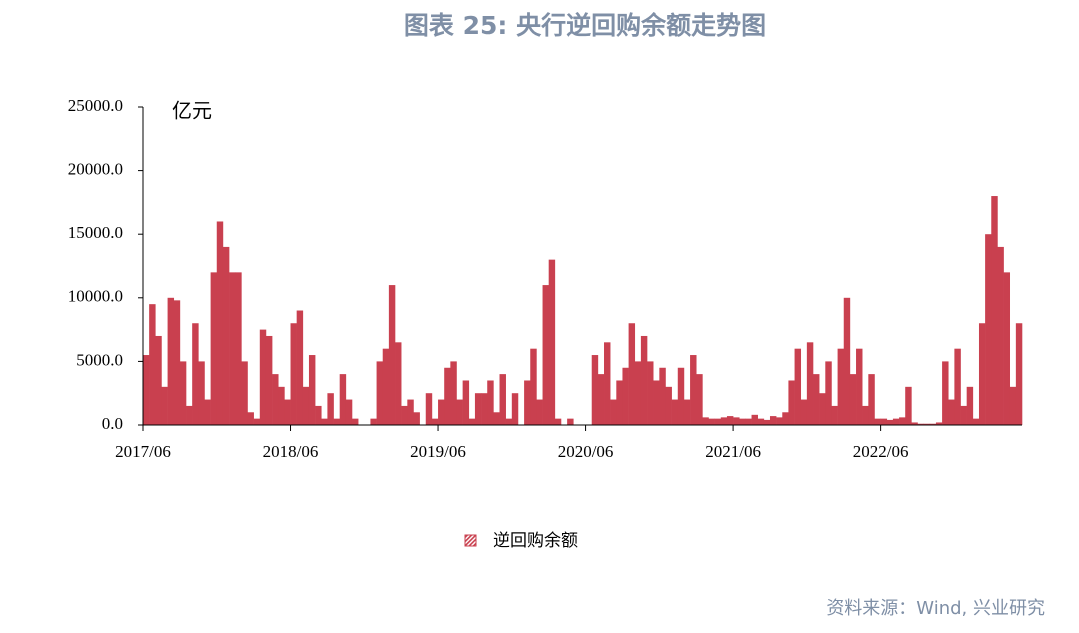  What do you see at coordinates (470, 540) in the screenshot?
I see `legend-swatch` at bounding box center [470, 540].